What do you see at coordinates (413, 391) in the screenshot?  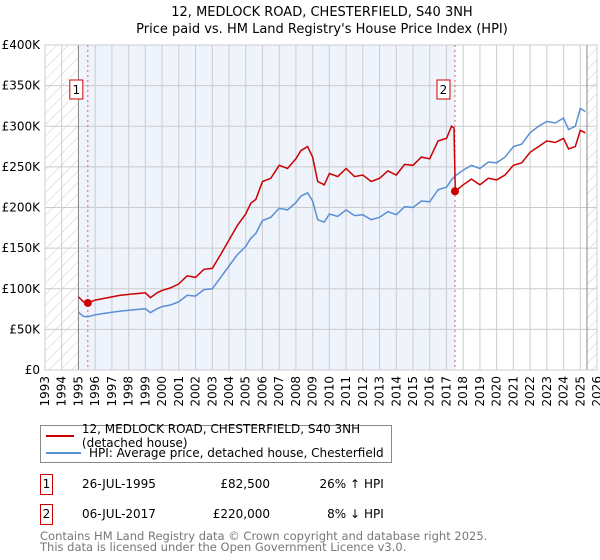 I see `x-tick-label: 2015` at bounding box center [413, 391].